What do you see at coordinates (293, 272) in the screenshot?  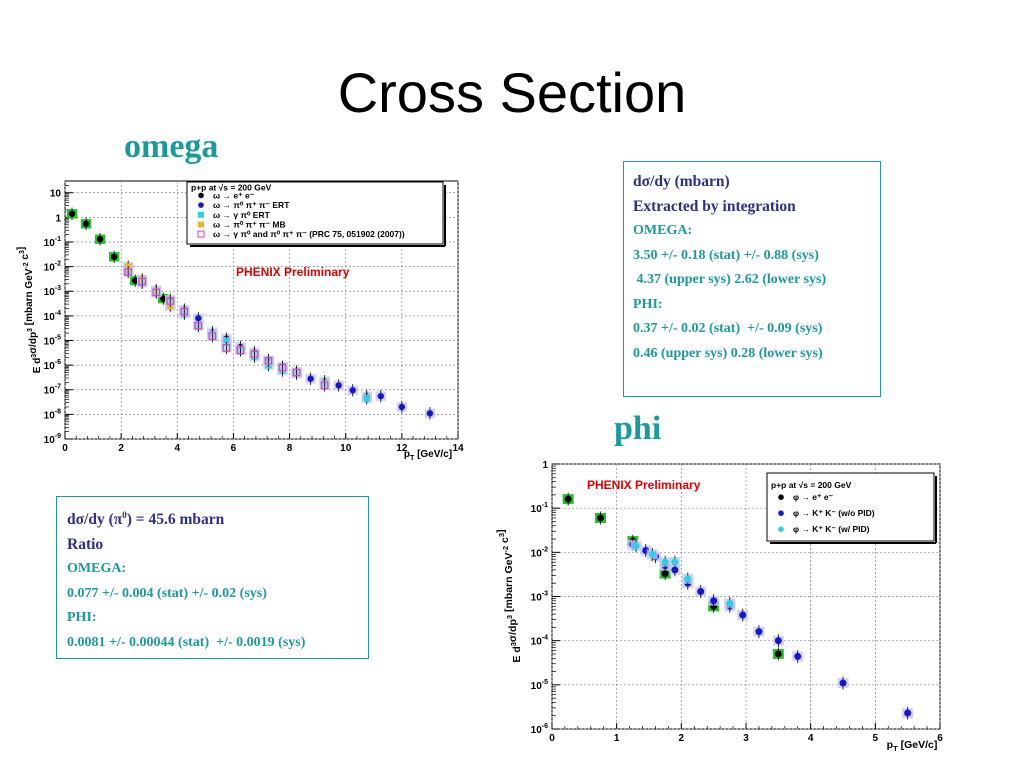 I see `preliminary-annotation: PHENIX Preliminary` at bounding box center [293, 272].